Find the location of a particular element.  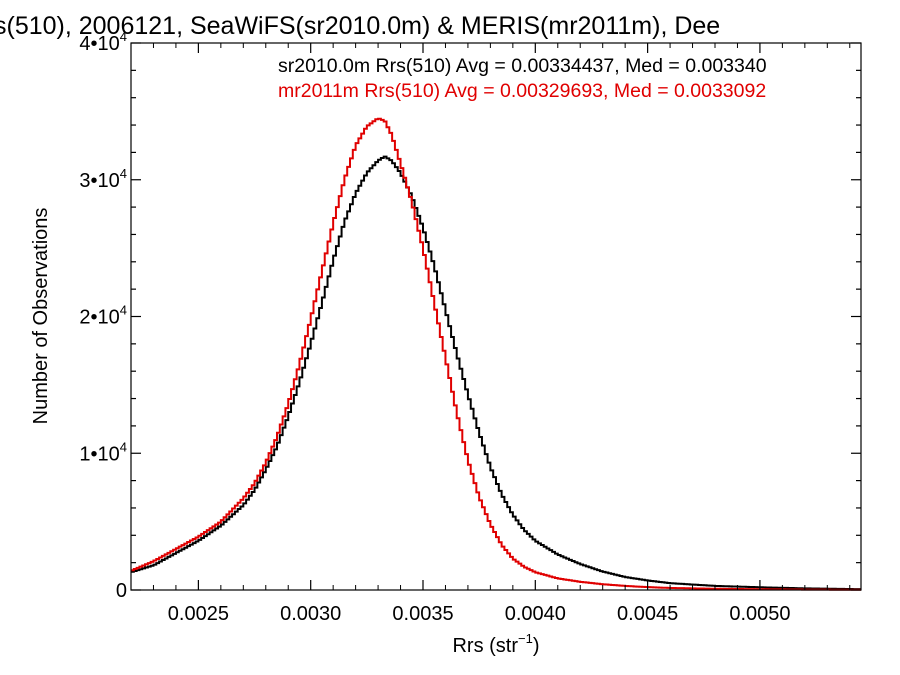

y-tick-label: 2•104 is located at coordinates (103, 316).